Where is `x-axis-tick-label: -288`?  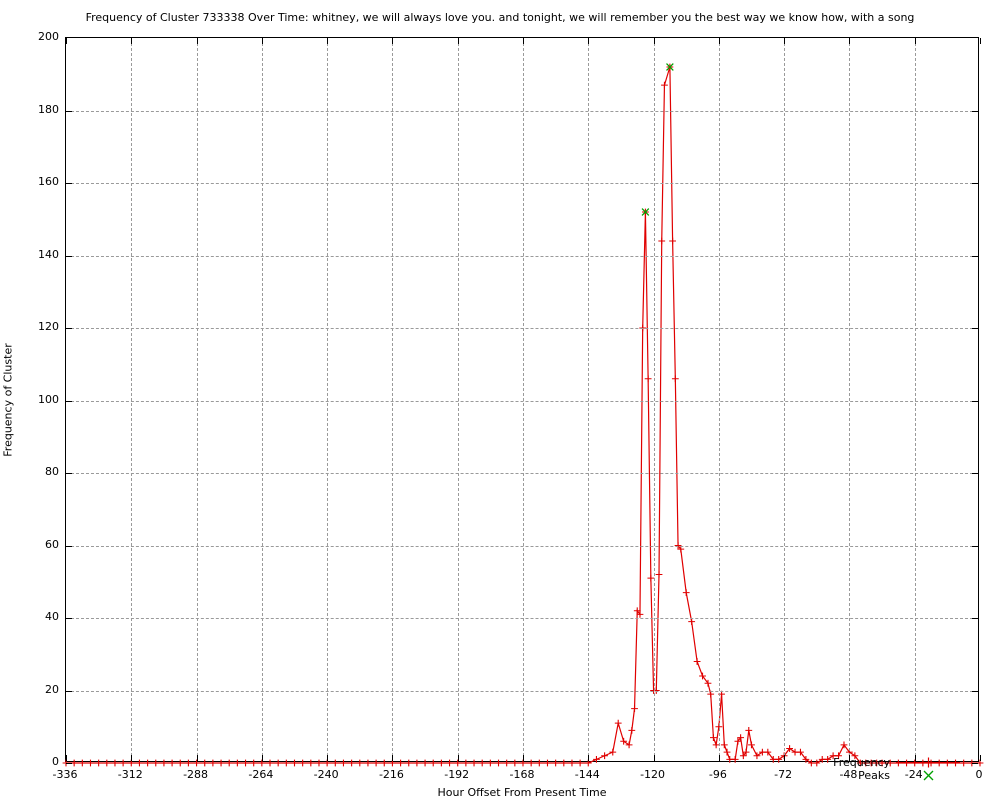 x-axis-tick-label: -288 is located at coordinates (196, 774).